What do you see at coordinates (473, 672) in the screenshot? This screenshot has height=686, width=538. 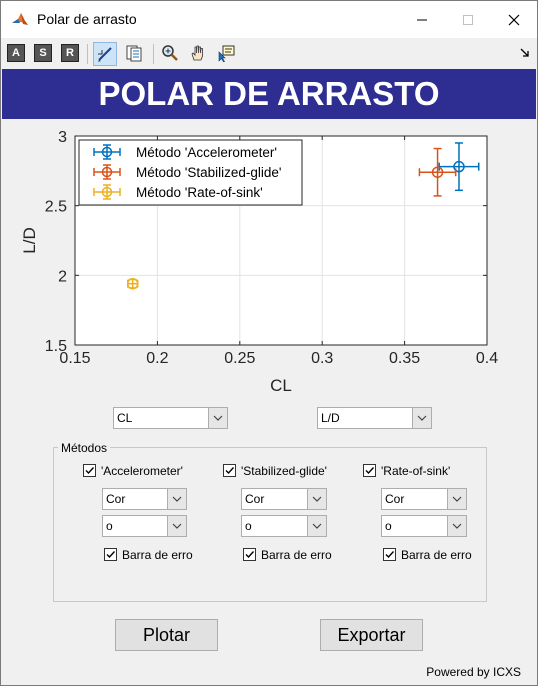 I see `footer-credit: Powered by ICXS` at bounding box center [473, 672].